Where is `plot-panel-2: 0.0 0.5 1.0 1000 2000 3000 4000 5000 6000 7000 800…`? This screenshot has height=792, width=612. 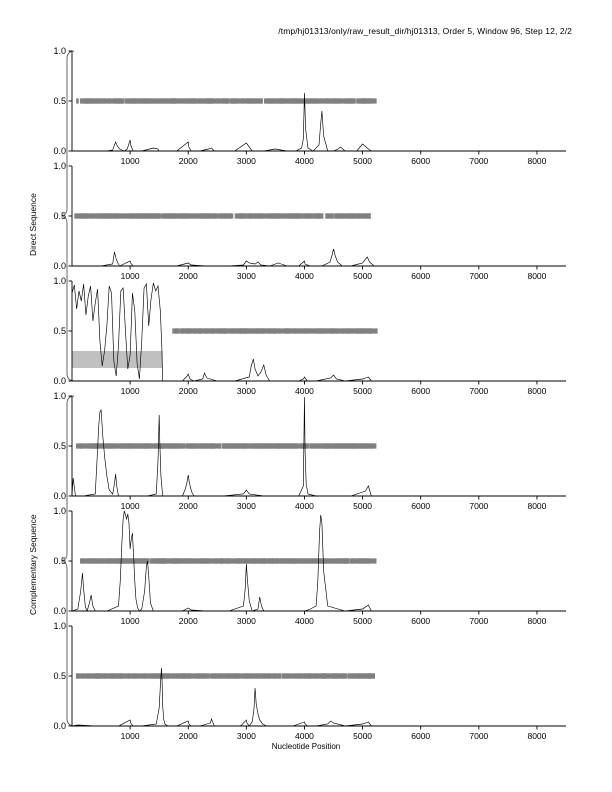 plot-panel-2: 0.0 0.5 1.0 1000 2000 3000 4000 5000 6000 7000 800… is located at coordinates (309, 221).